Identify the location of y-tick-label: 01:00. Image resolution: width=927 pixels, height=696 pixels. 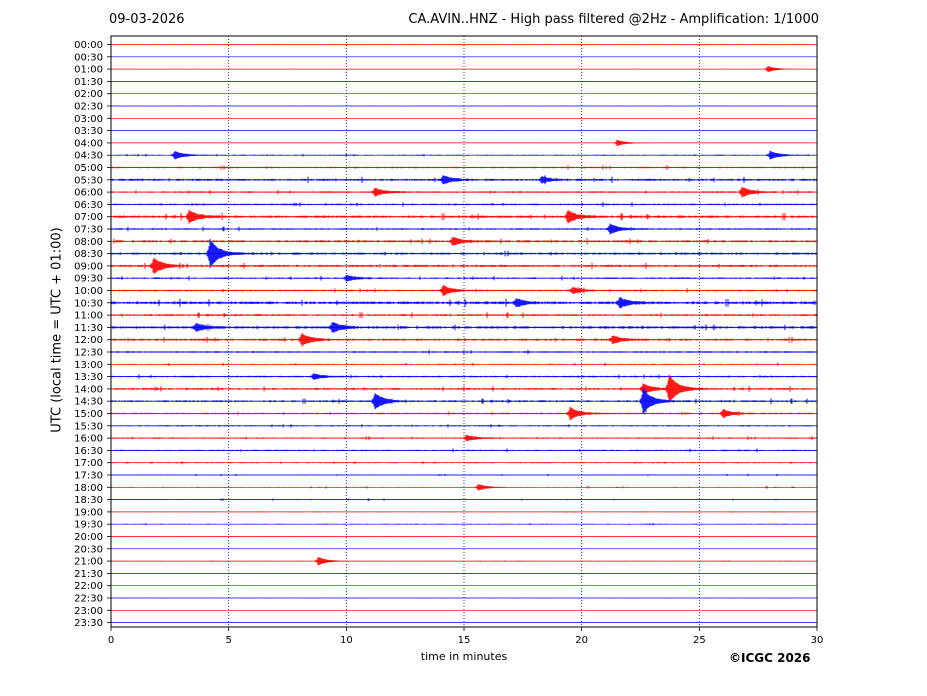
(88, 70).